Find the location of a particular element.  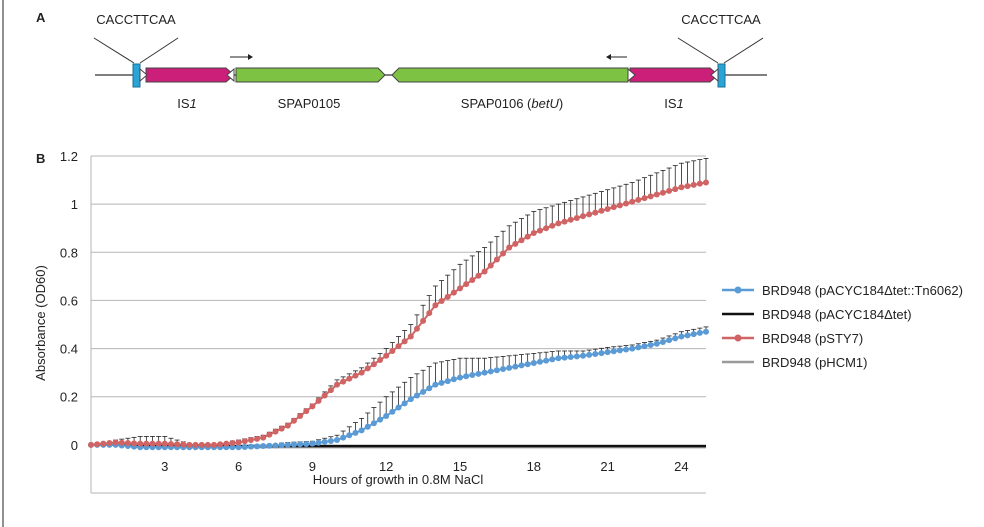

right-is1-label: IS1 is located at coordinates (674, 103).